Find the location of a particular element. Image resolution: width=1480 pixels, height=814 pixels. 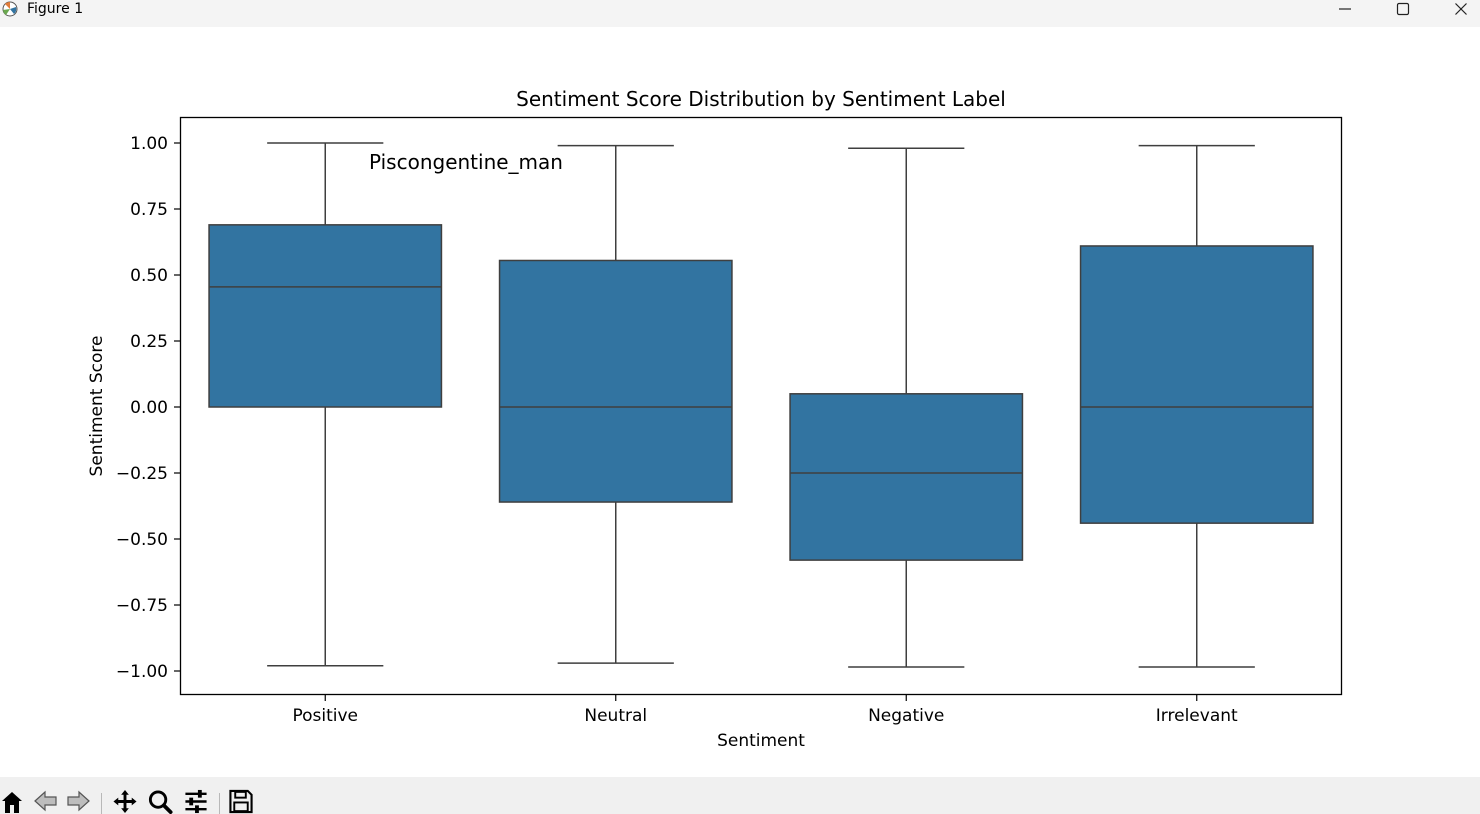

pan-icon is located at coordinates (125, 801).